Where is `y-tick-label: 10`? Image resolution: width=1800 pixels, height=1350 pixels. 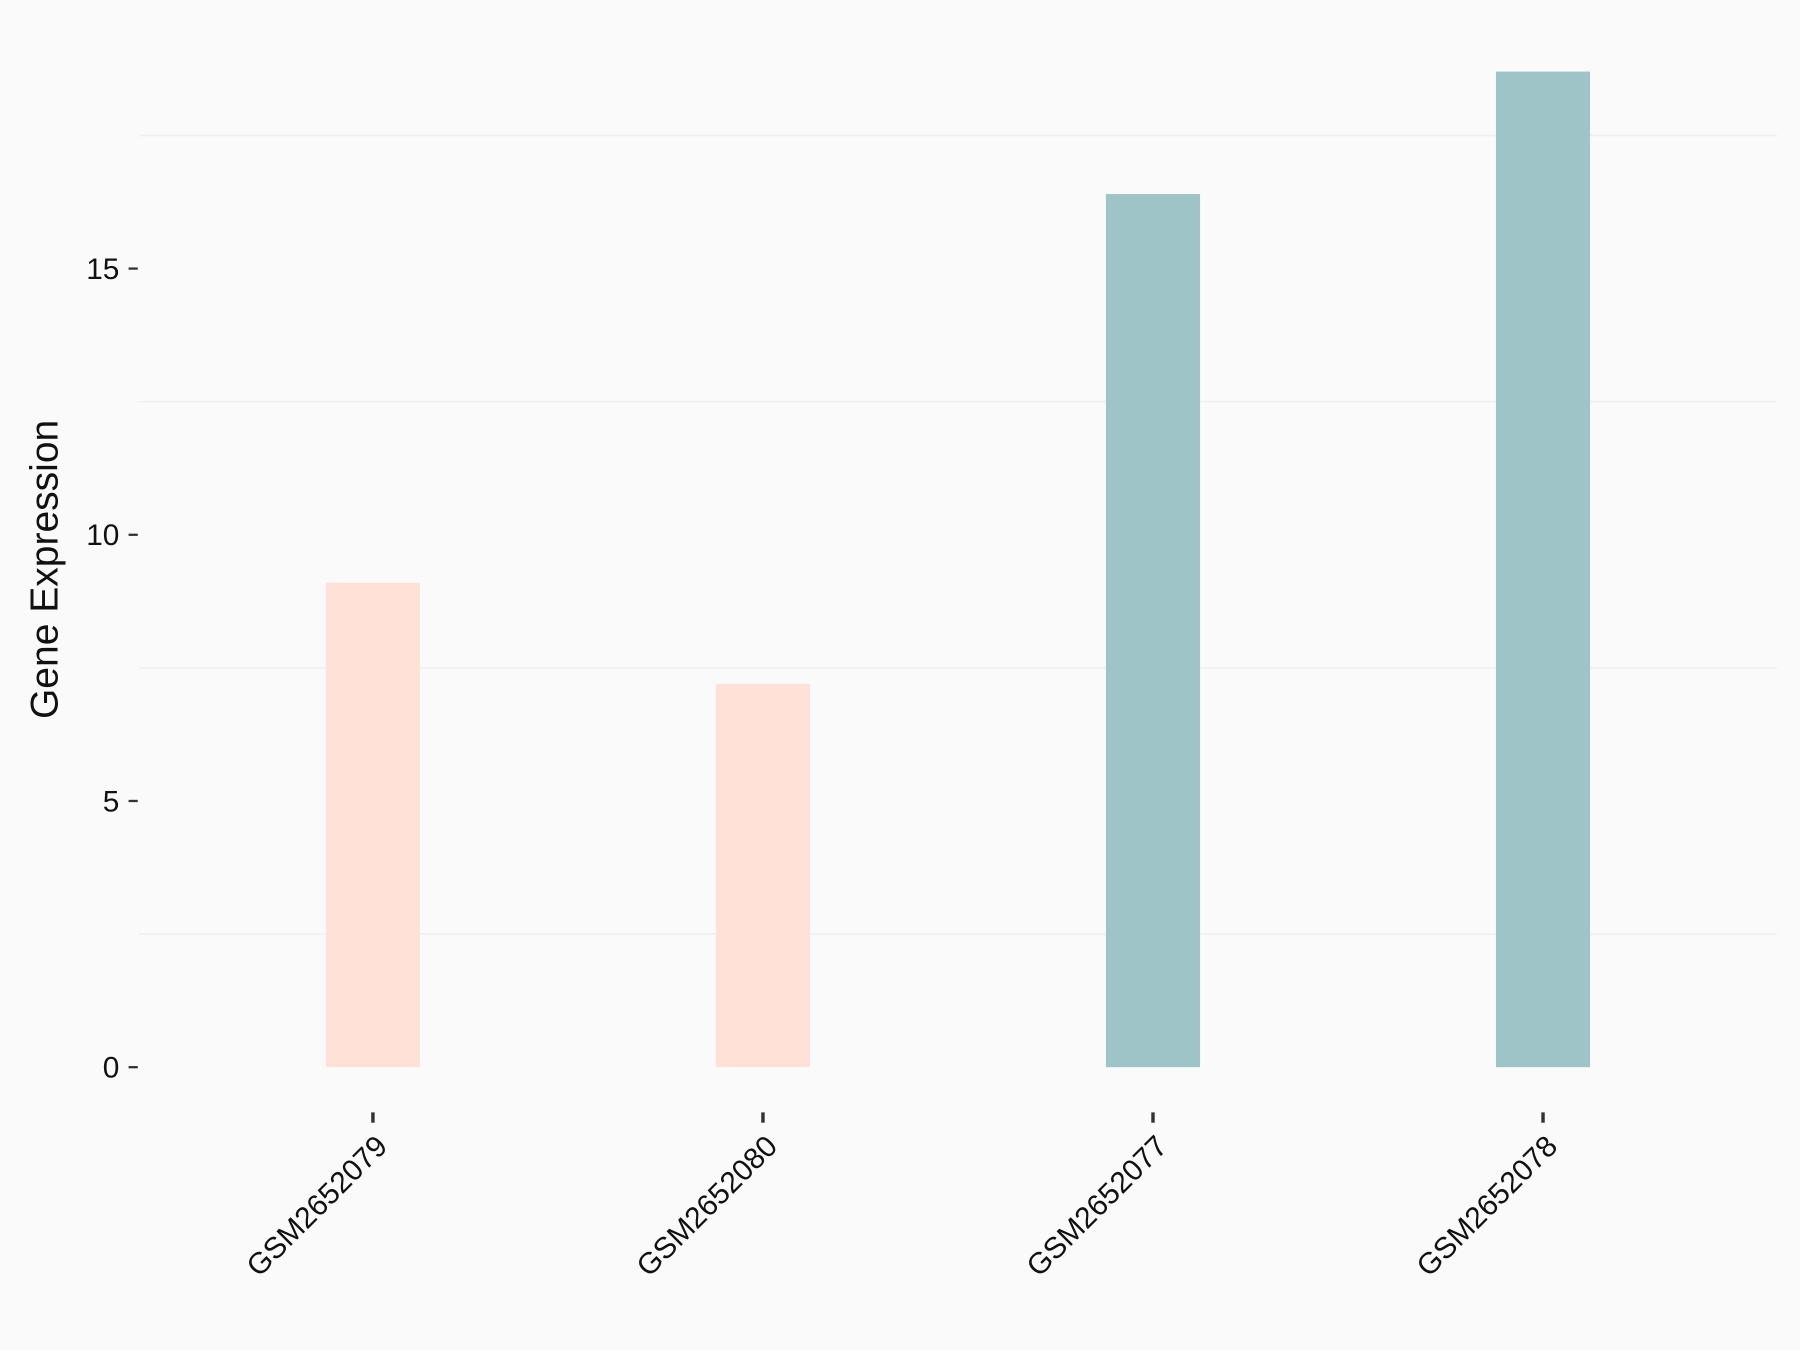 y-tick-label: 10 is located at coordinates (102, 535).